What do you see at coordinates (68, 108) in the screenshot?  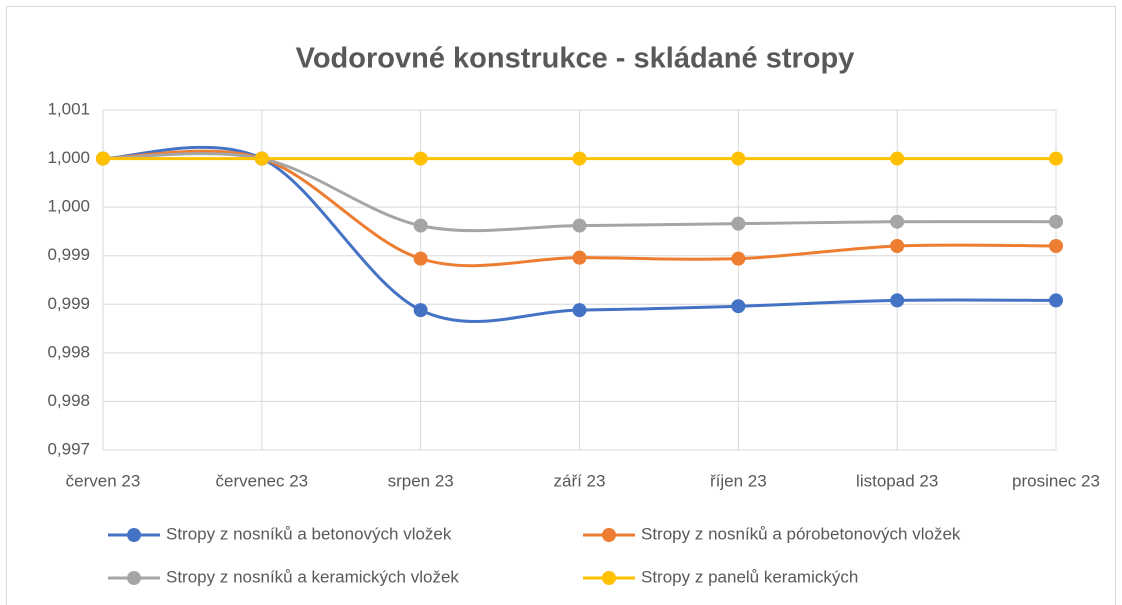 I see `y-tick-label: 1,001` at bounding box center [68, 108].